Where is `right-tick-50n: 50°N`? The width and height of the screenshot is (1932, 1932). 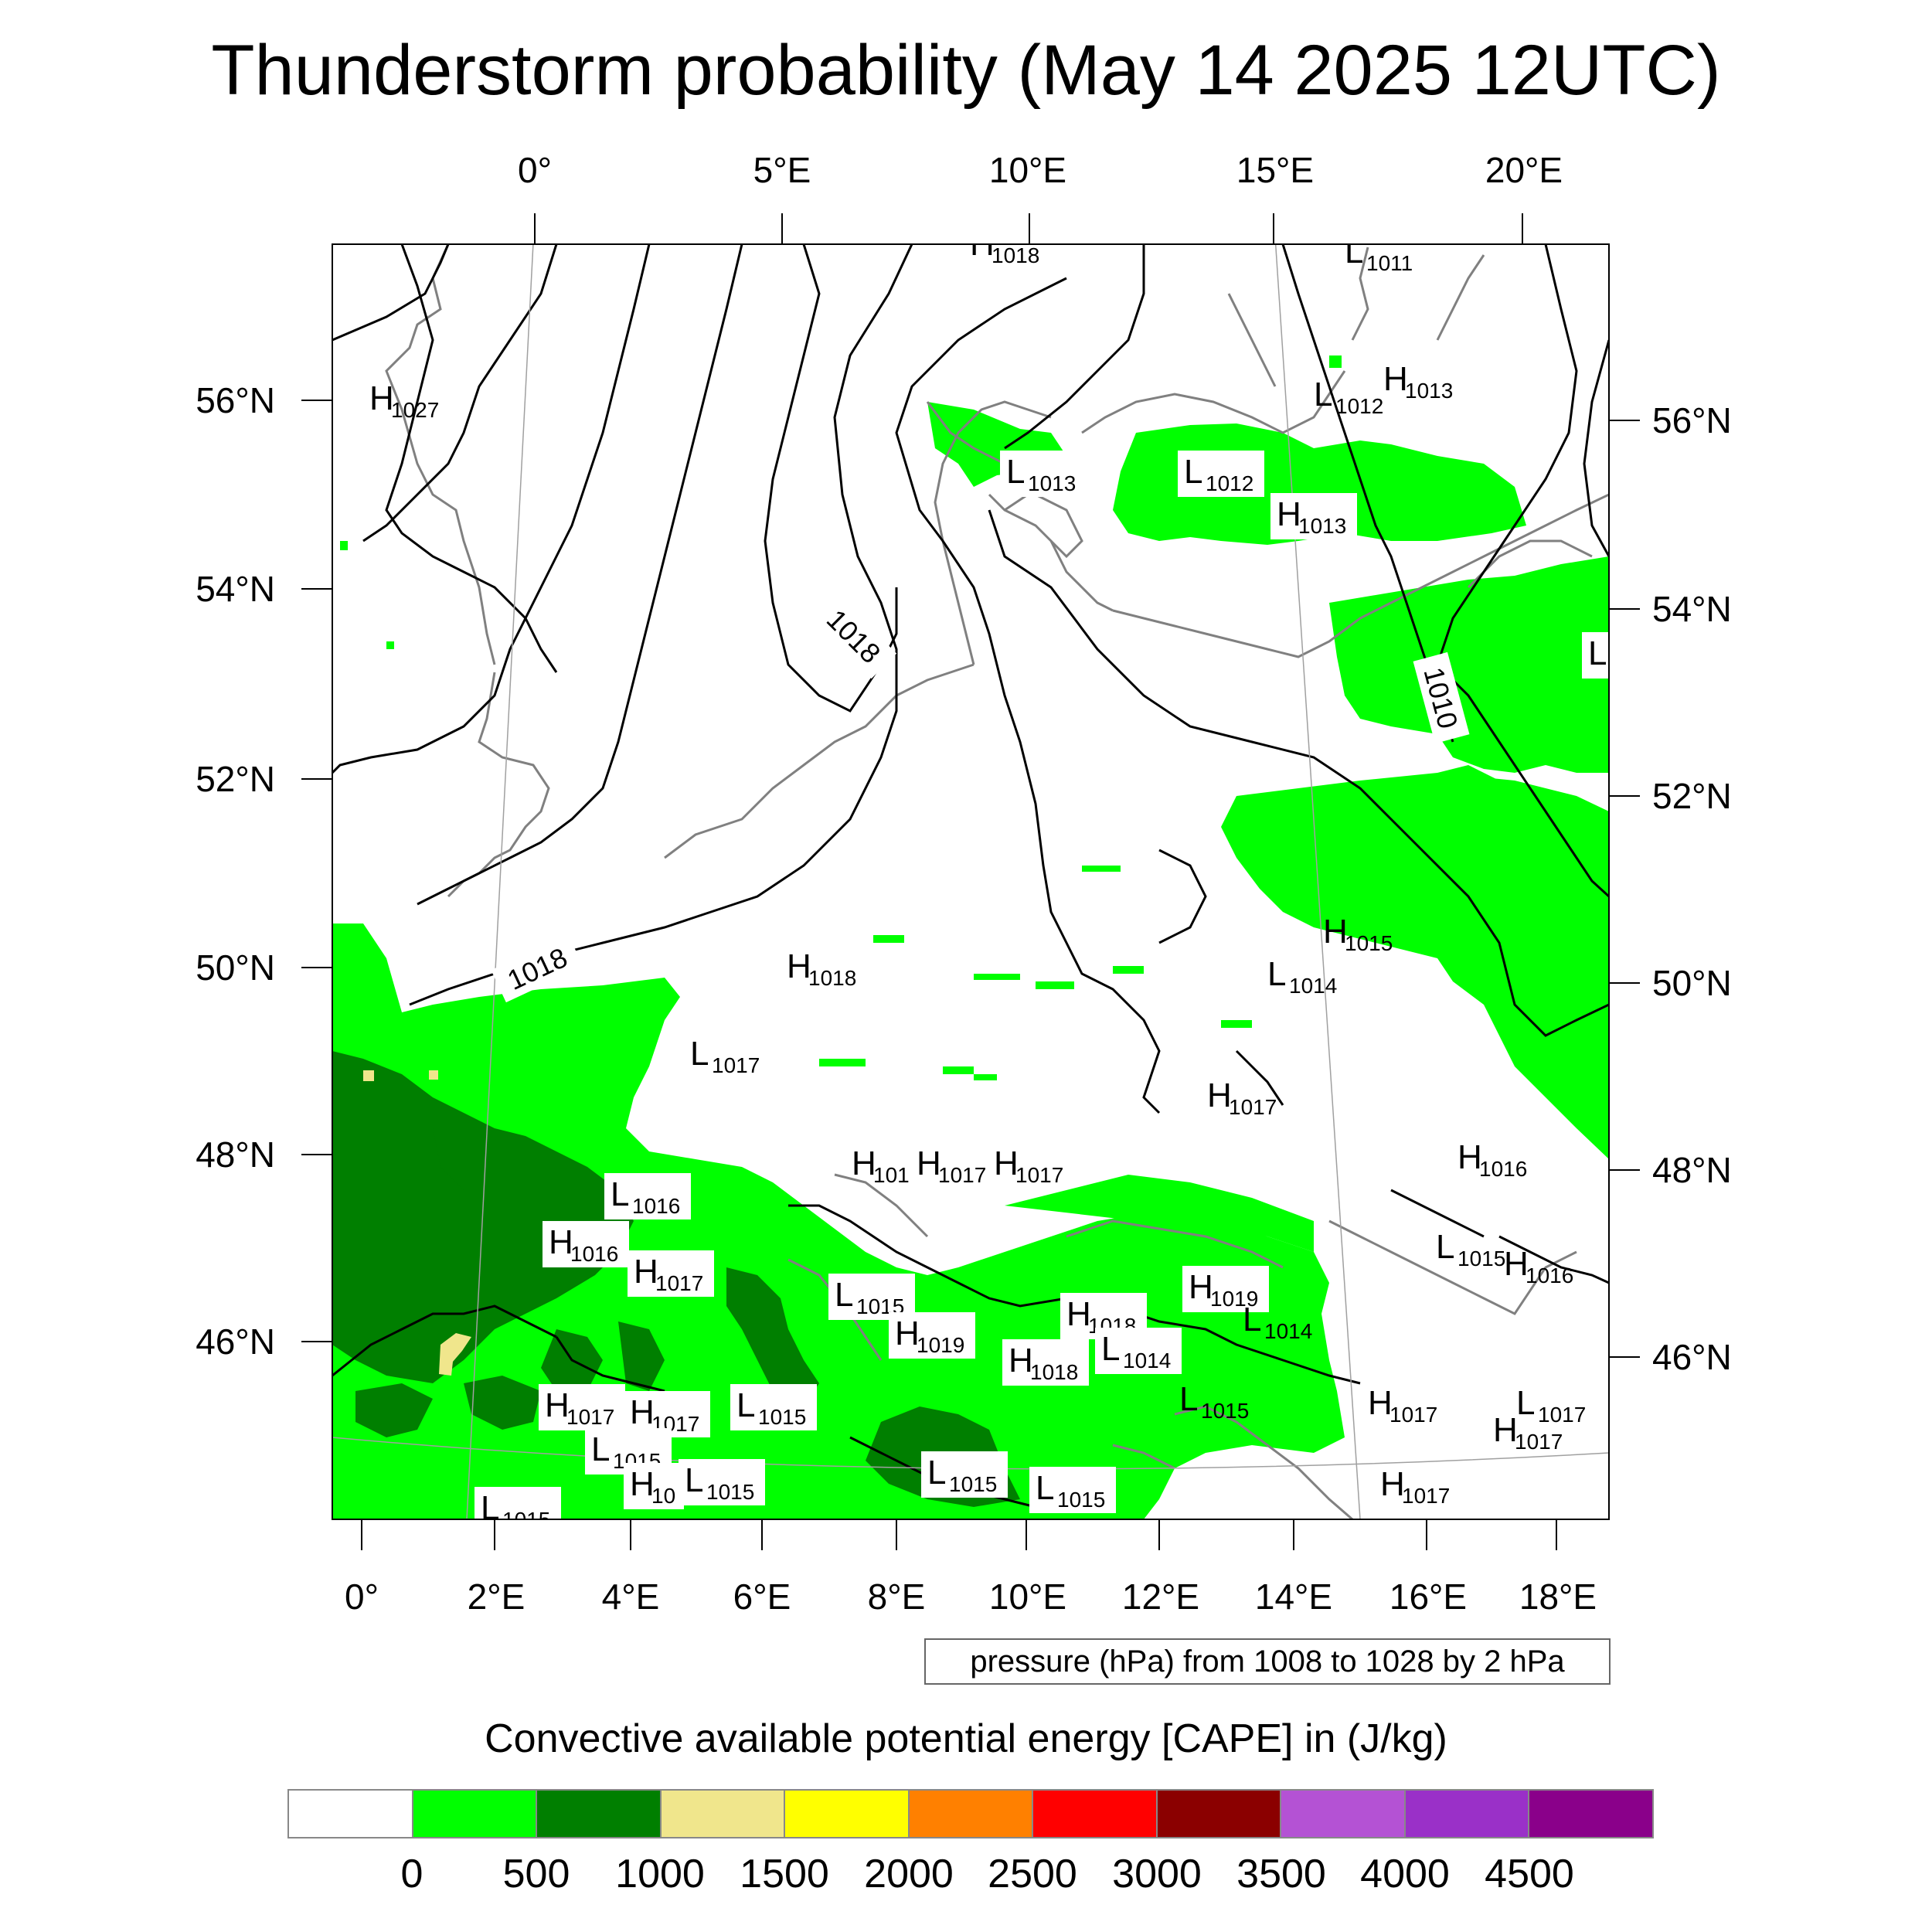 right-tick-50n: 50°N is located at coordinates (1692, 983).